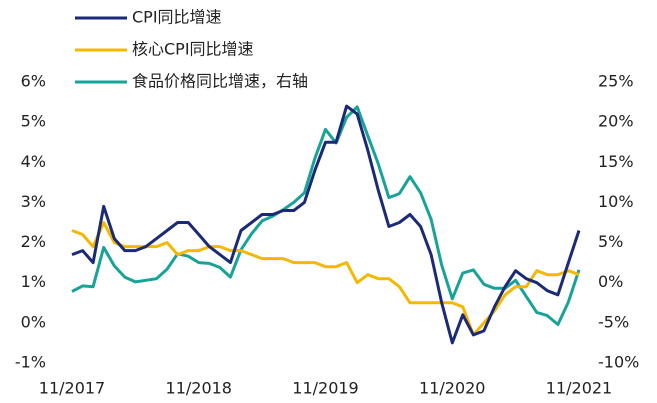  Describe the element at coordinates (33, 121) in the screenshot. I see `y-tick-label: 5%` at that location.